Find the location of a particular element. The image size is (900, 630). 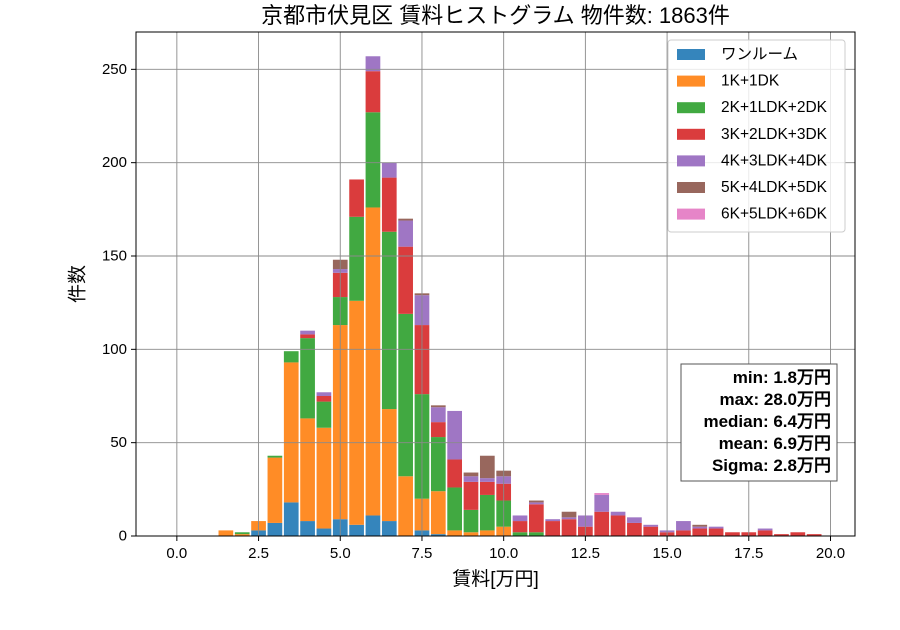

legend-label: 4K+3LDK+4DK is located at coordinates (774, 160).